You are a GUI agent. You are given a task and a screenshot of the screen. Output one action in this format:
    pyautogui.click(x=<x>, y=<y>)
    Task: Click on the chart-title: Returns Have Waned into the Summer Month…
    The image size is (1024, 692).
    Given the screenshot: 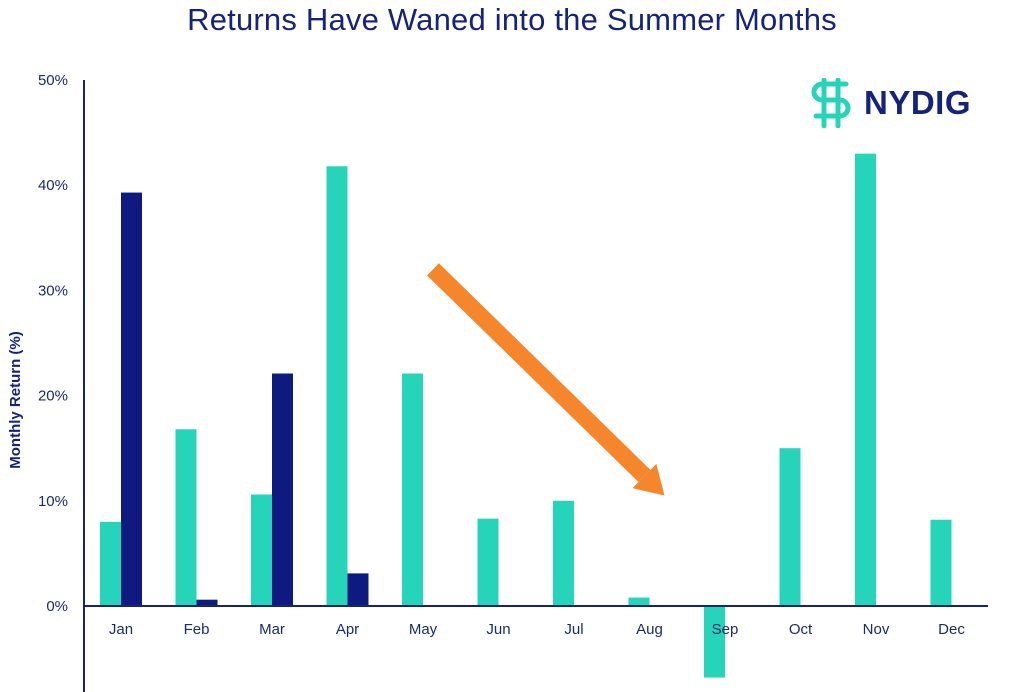 What is the action you would take?
    pyautogui.click(x=512, y=19)
    